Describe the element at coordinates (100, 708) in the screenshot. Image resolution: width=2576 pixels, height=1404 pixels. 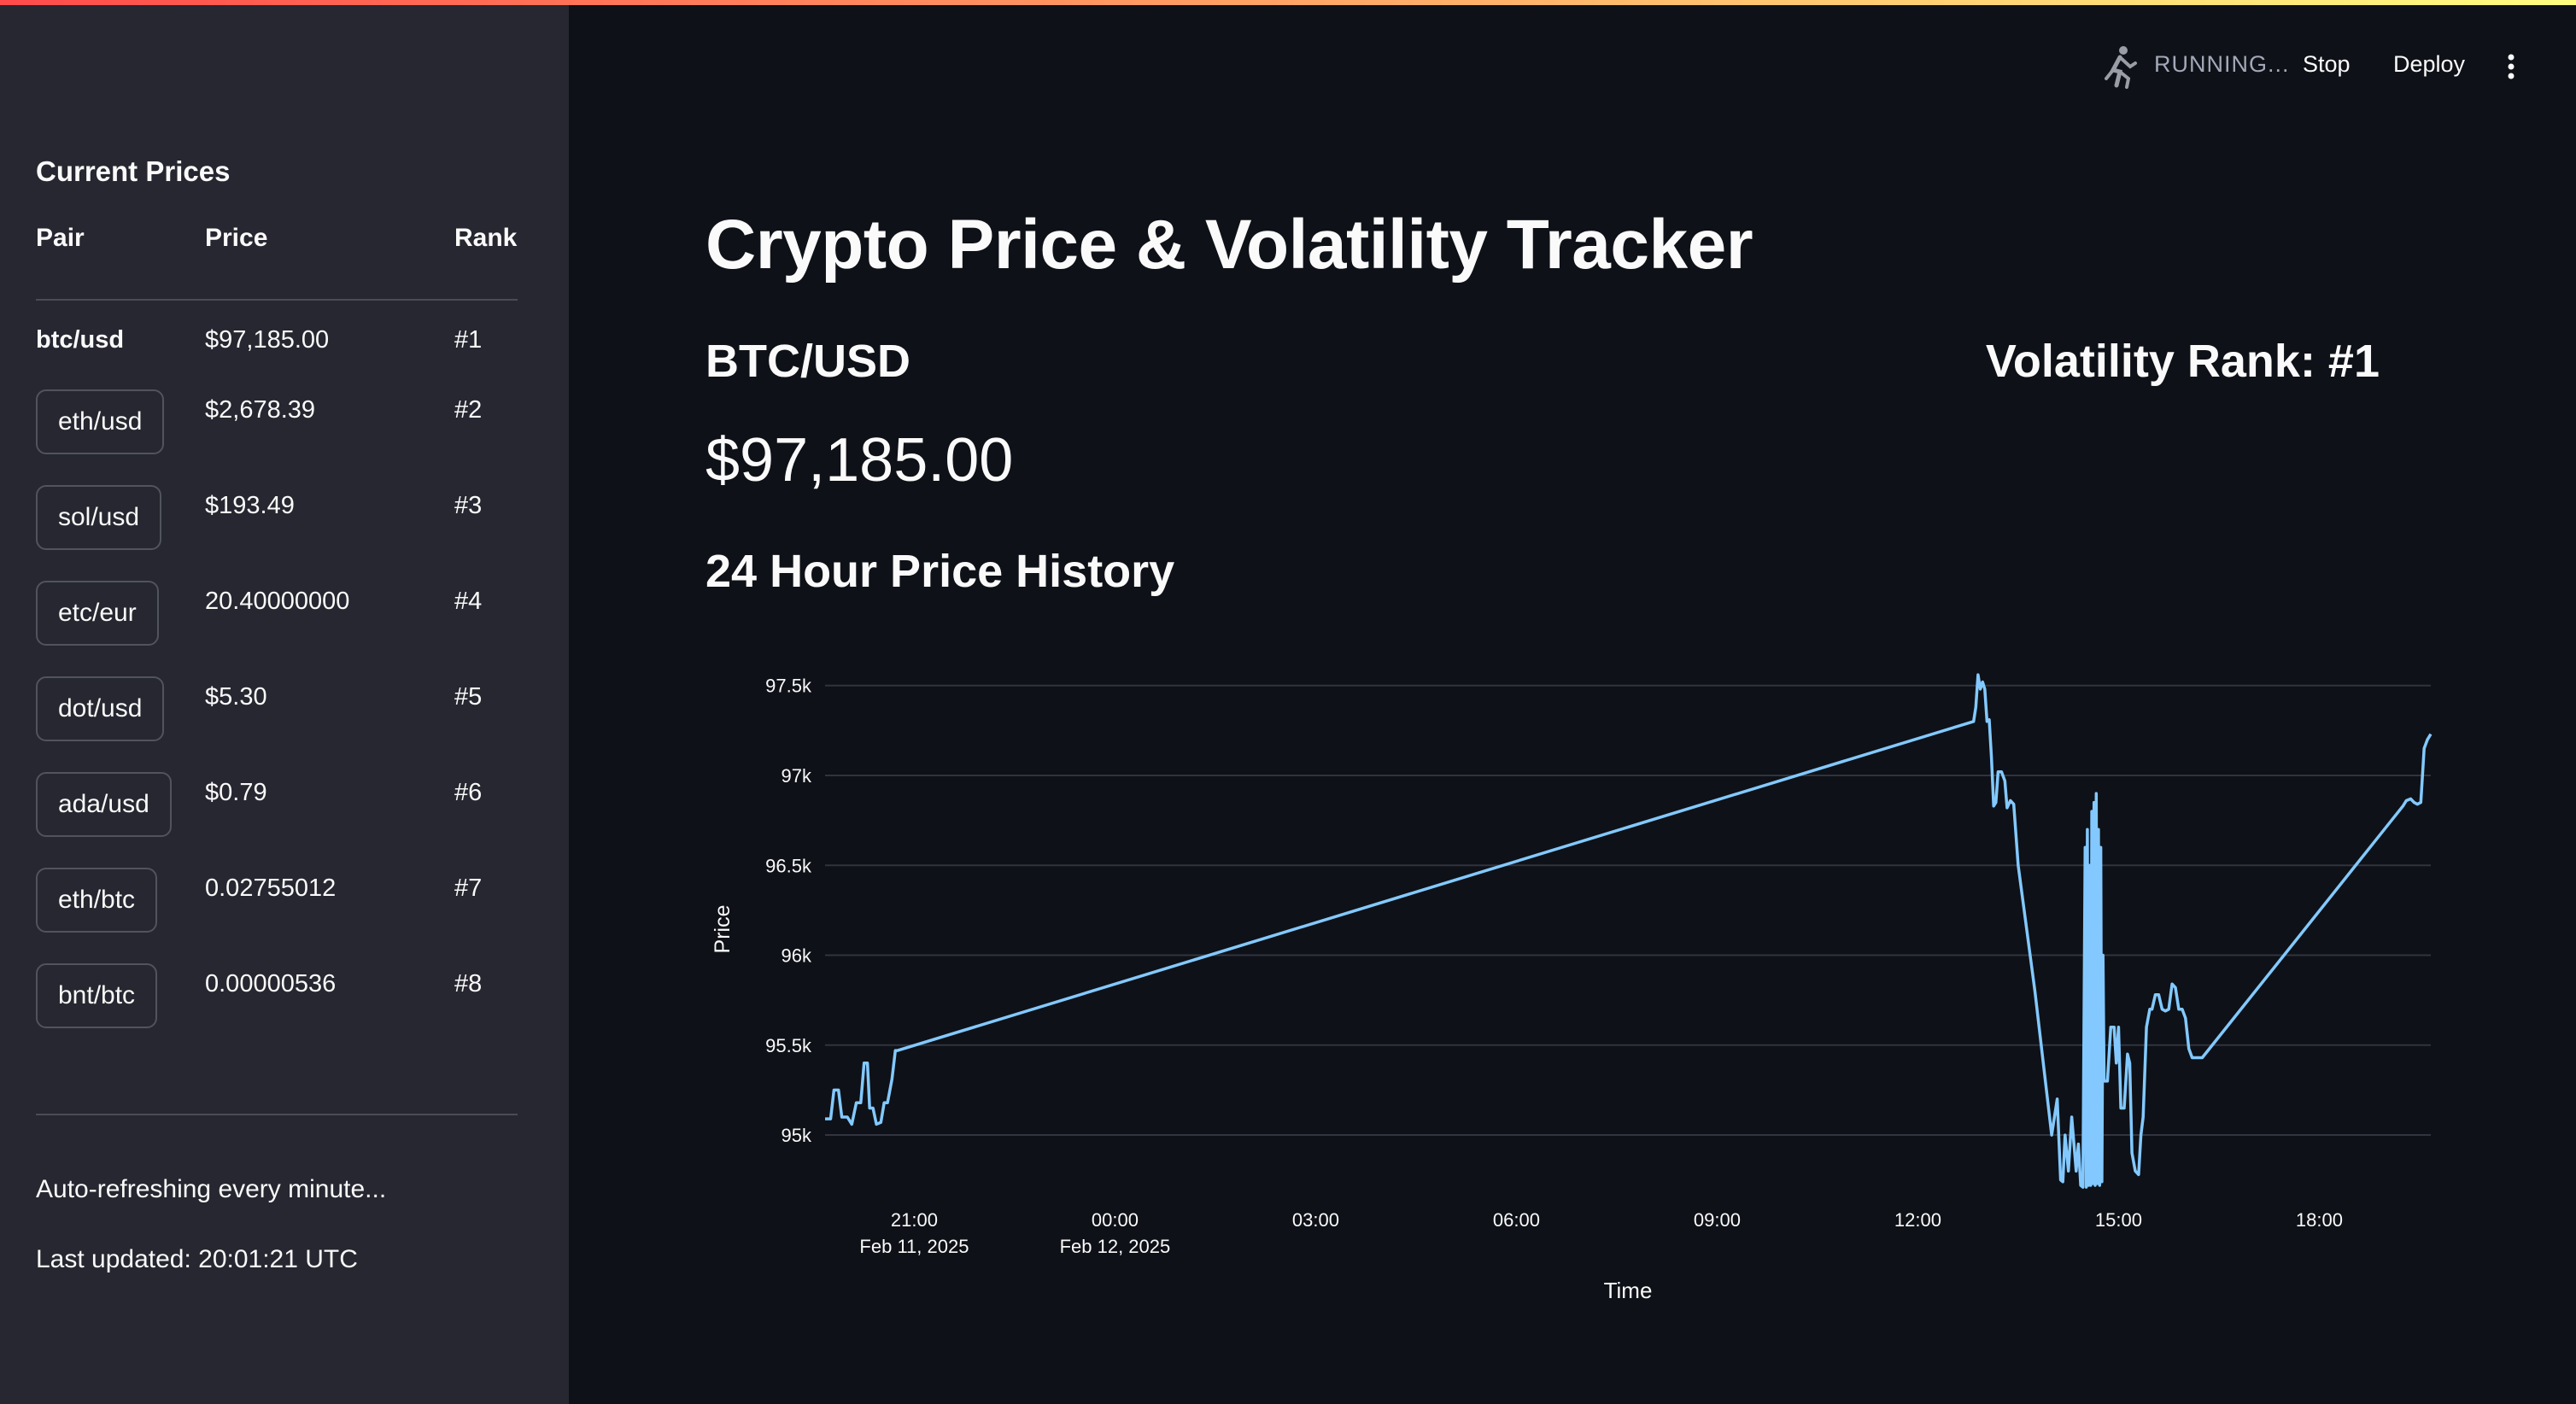
I see `pair-button-dot-usd: dot/usd` at that location.